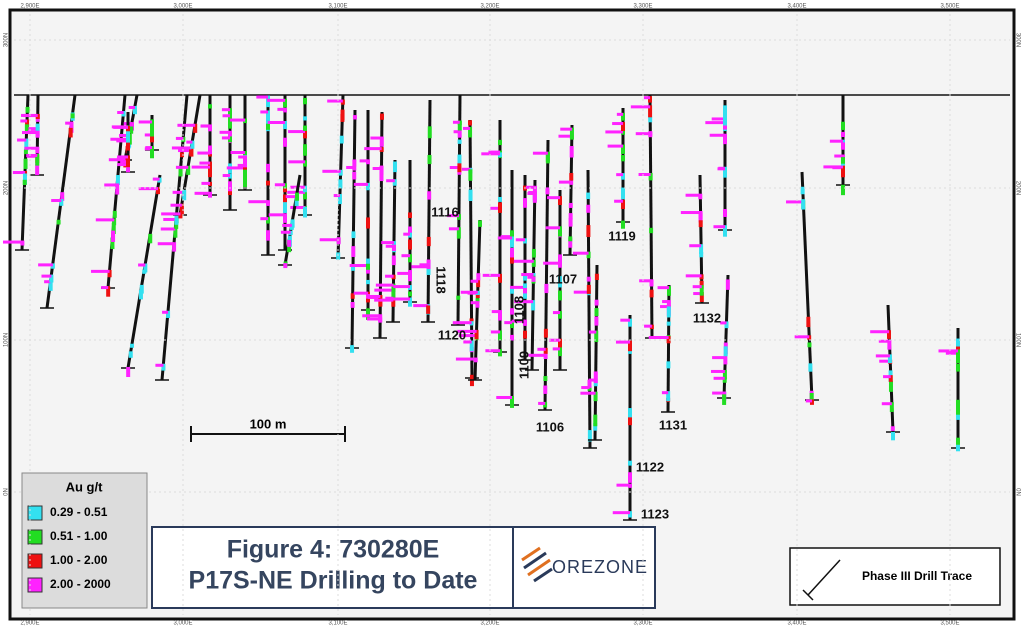  I want to click on trace-legend-label: Phase III Drill Trace, so click(917, 576).